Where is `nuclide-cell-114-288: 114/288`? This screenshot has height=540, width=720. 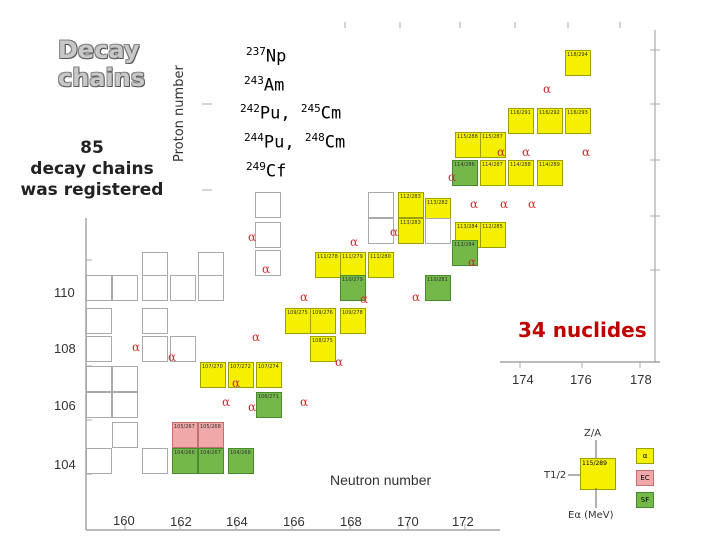 nuclide-cell-114-288: 114/288 is located at coordinates (521, 173).